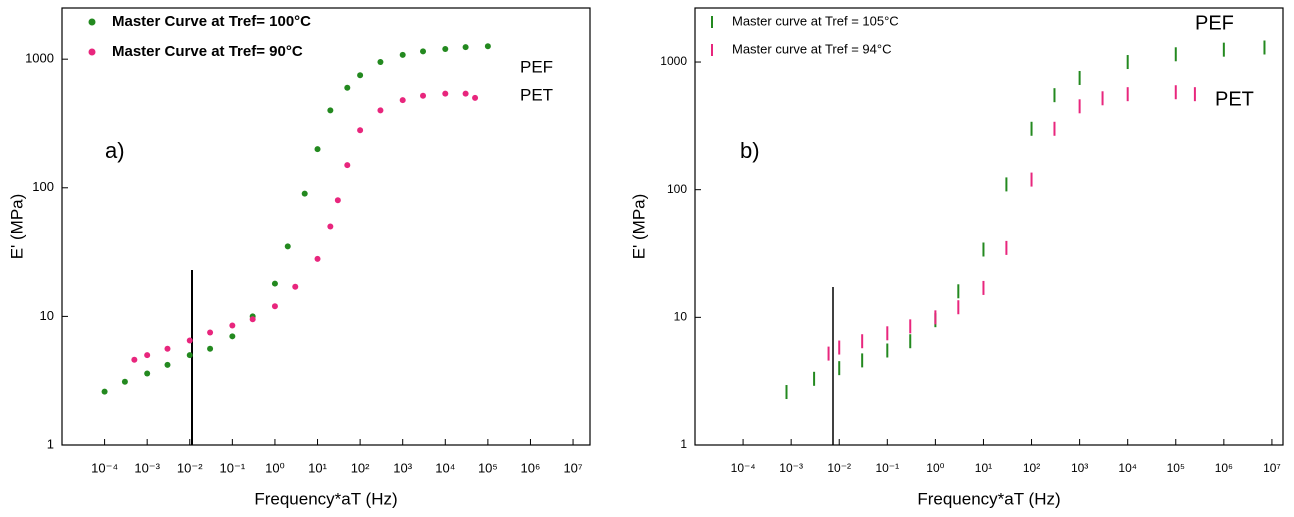 This screenshot has width=1294, height=517. What do you see at coordinates (211, 21) in the screenshot?
I see `legend-label: Master Curve at Tref= 100°C` at bounding box center [211, 21].